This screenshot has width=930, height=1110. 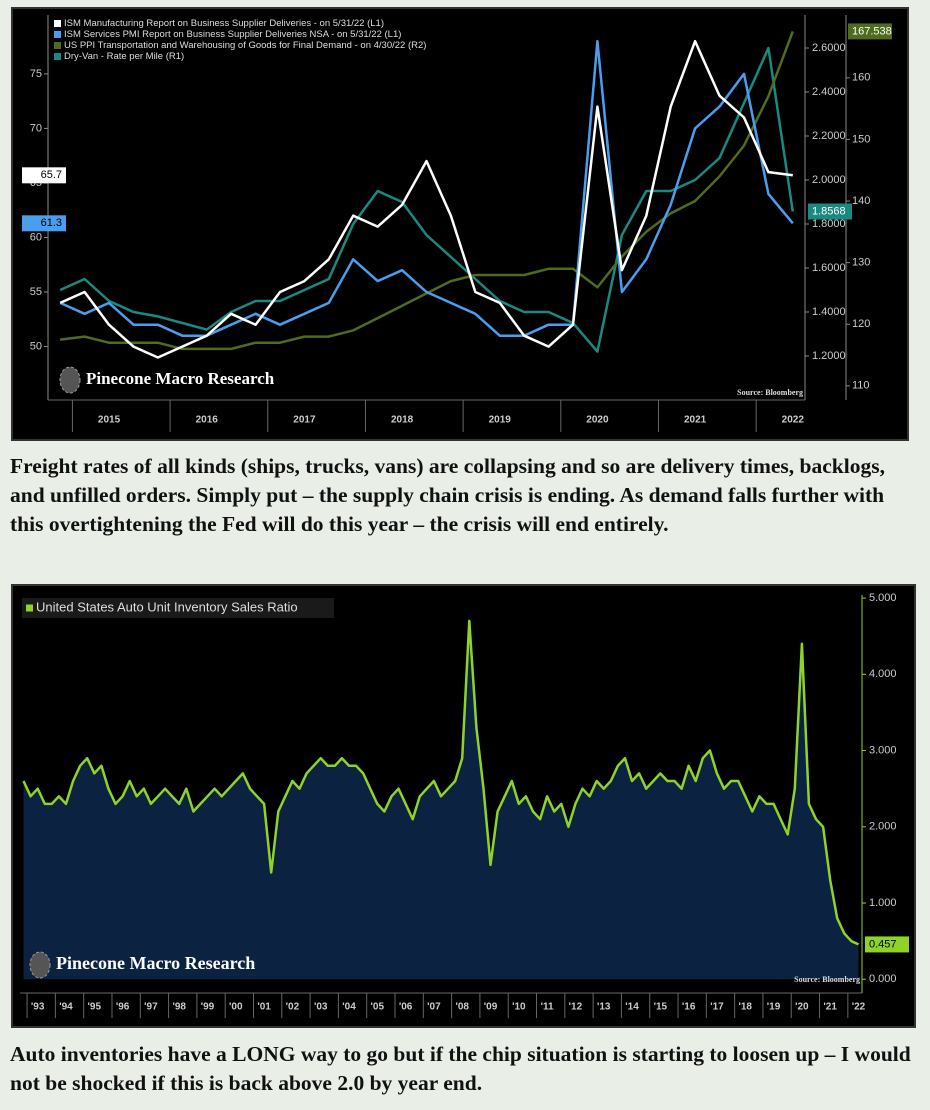 What do you see at coordinates (124, 56) in the screenshot?
I see `legend-label: Dry-Van - Rate per Mile (R1)` at bounding box center [124, 56].